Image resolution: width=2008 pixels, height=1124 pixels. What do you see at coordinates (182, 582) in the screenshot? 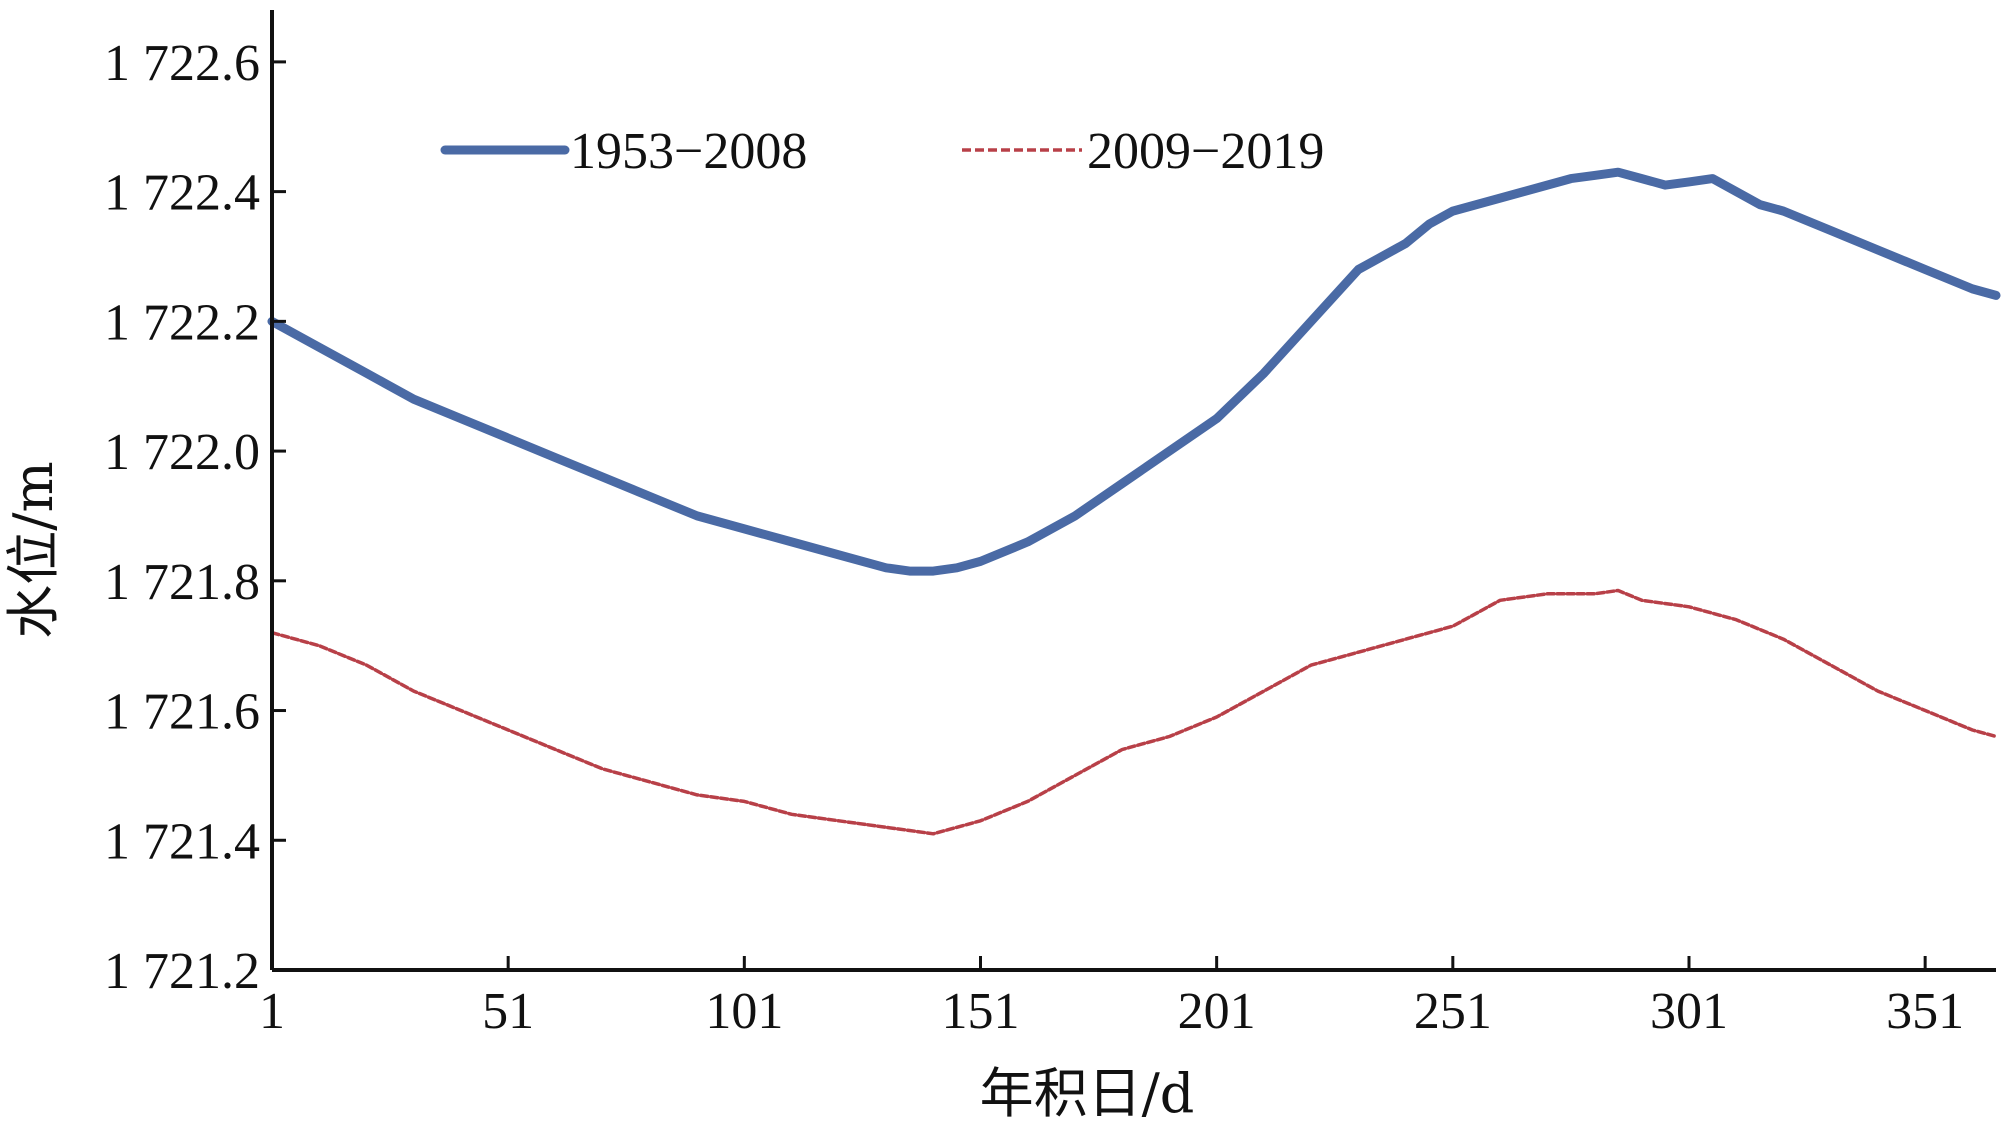
I see `y-tick-label: 1 721.8` at bounding box center [182, 582].